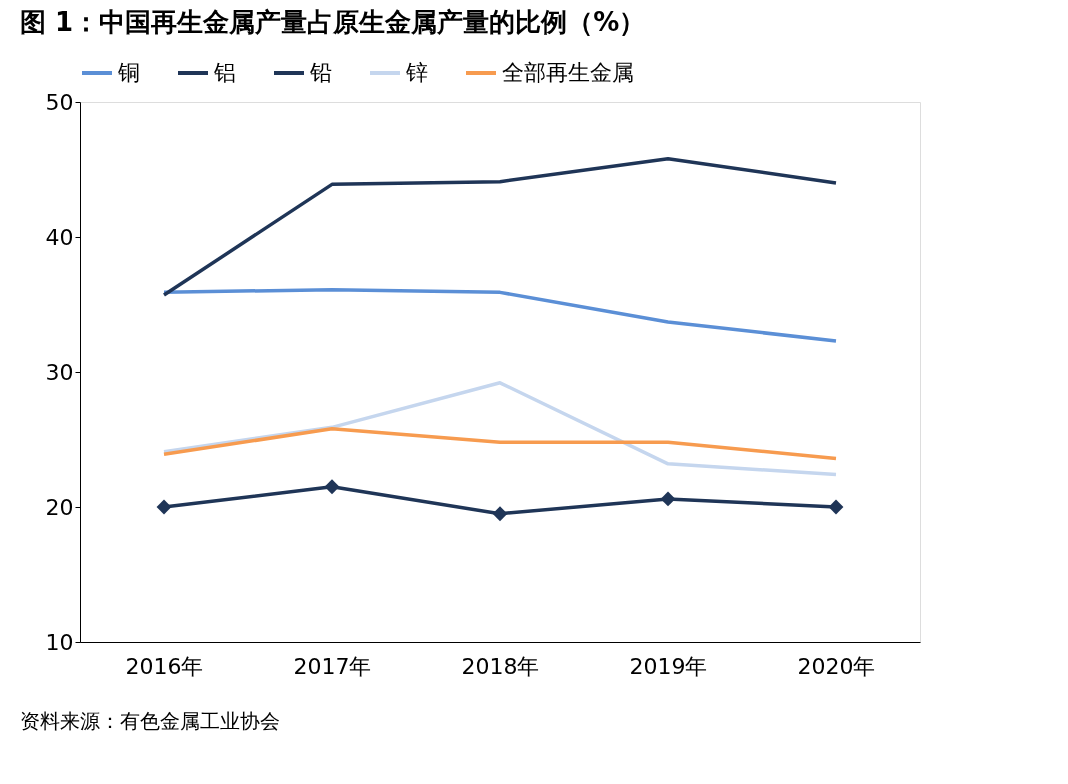 The image size is (1068, 784). Describe the element at coordinates (320, 72) in the screenshot. I see `legend-label: 铅` at that location.